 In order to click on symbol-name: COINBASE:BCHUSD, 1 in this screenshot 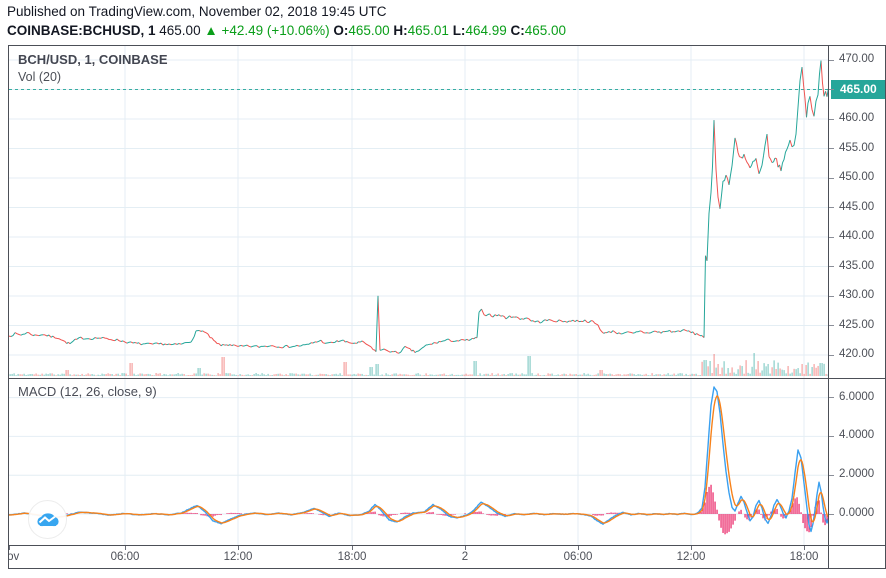, I will do `click(81, 30)`.